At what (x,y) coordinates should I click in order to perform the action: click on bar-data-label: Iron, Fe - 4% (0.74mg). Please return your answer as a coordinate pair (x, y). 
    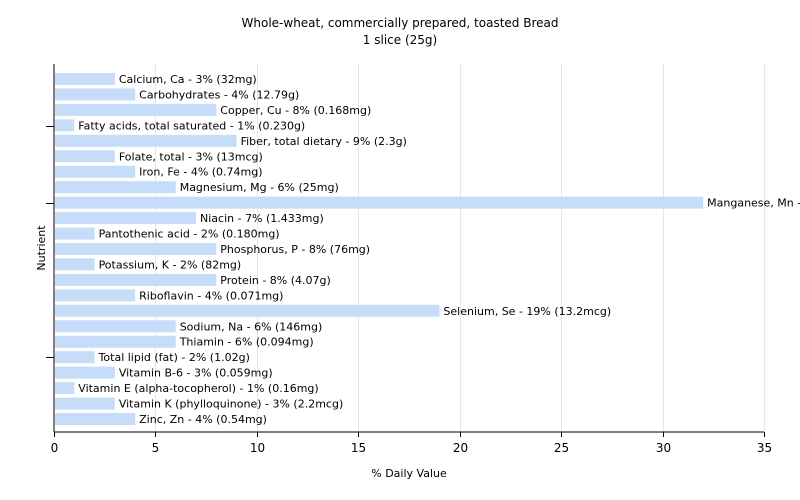
    Looking at the image, I should click on (200, 172).